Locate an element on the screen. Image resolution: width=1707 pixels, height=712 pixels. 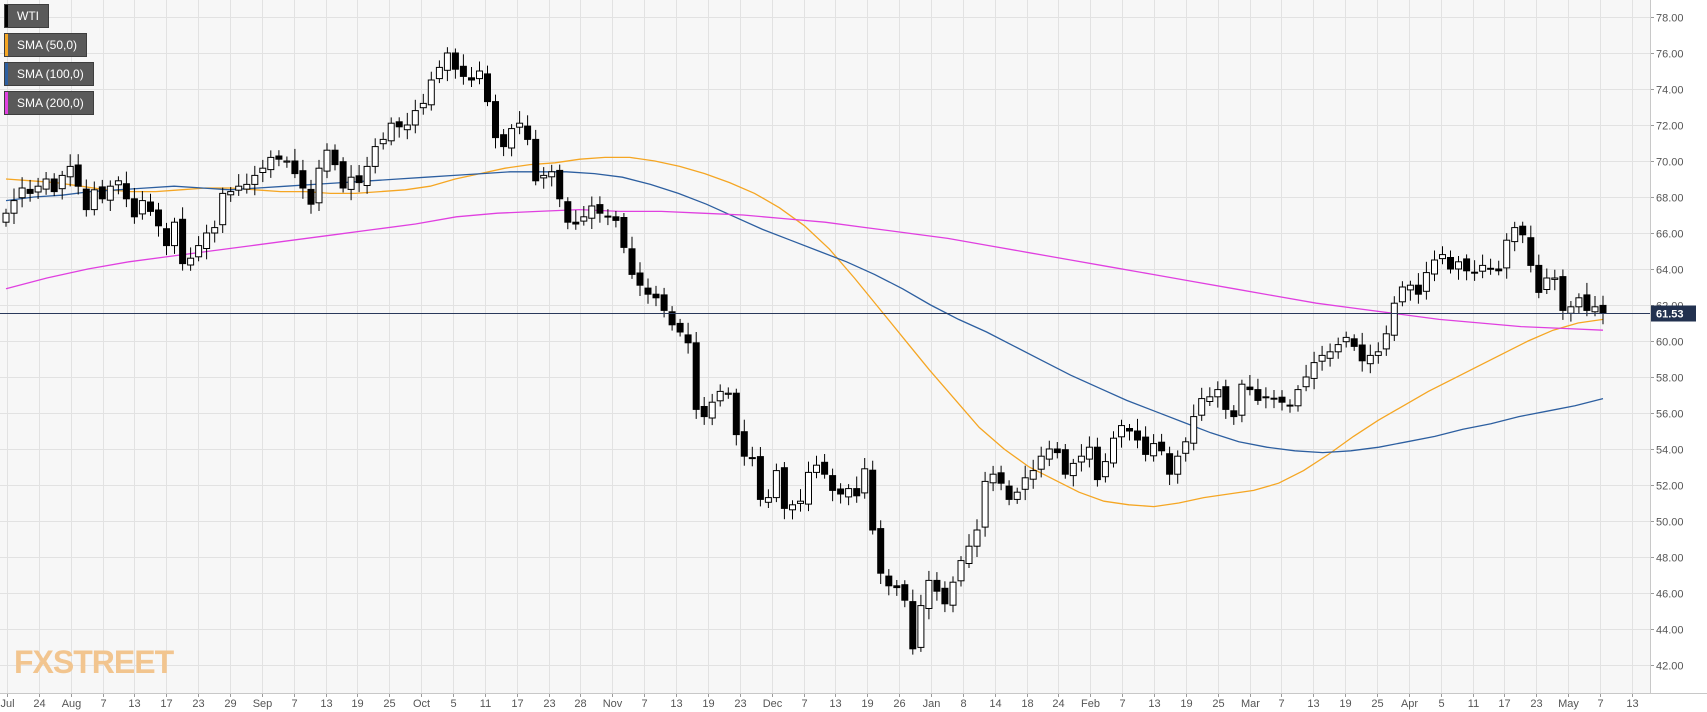
y-tick-label: 72.00 is located at coordinates (1670, 127).